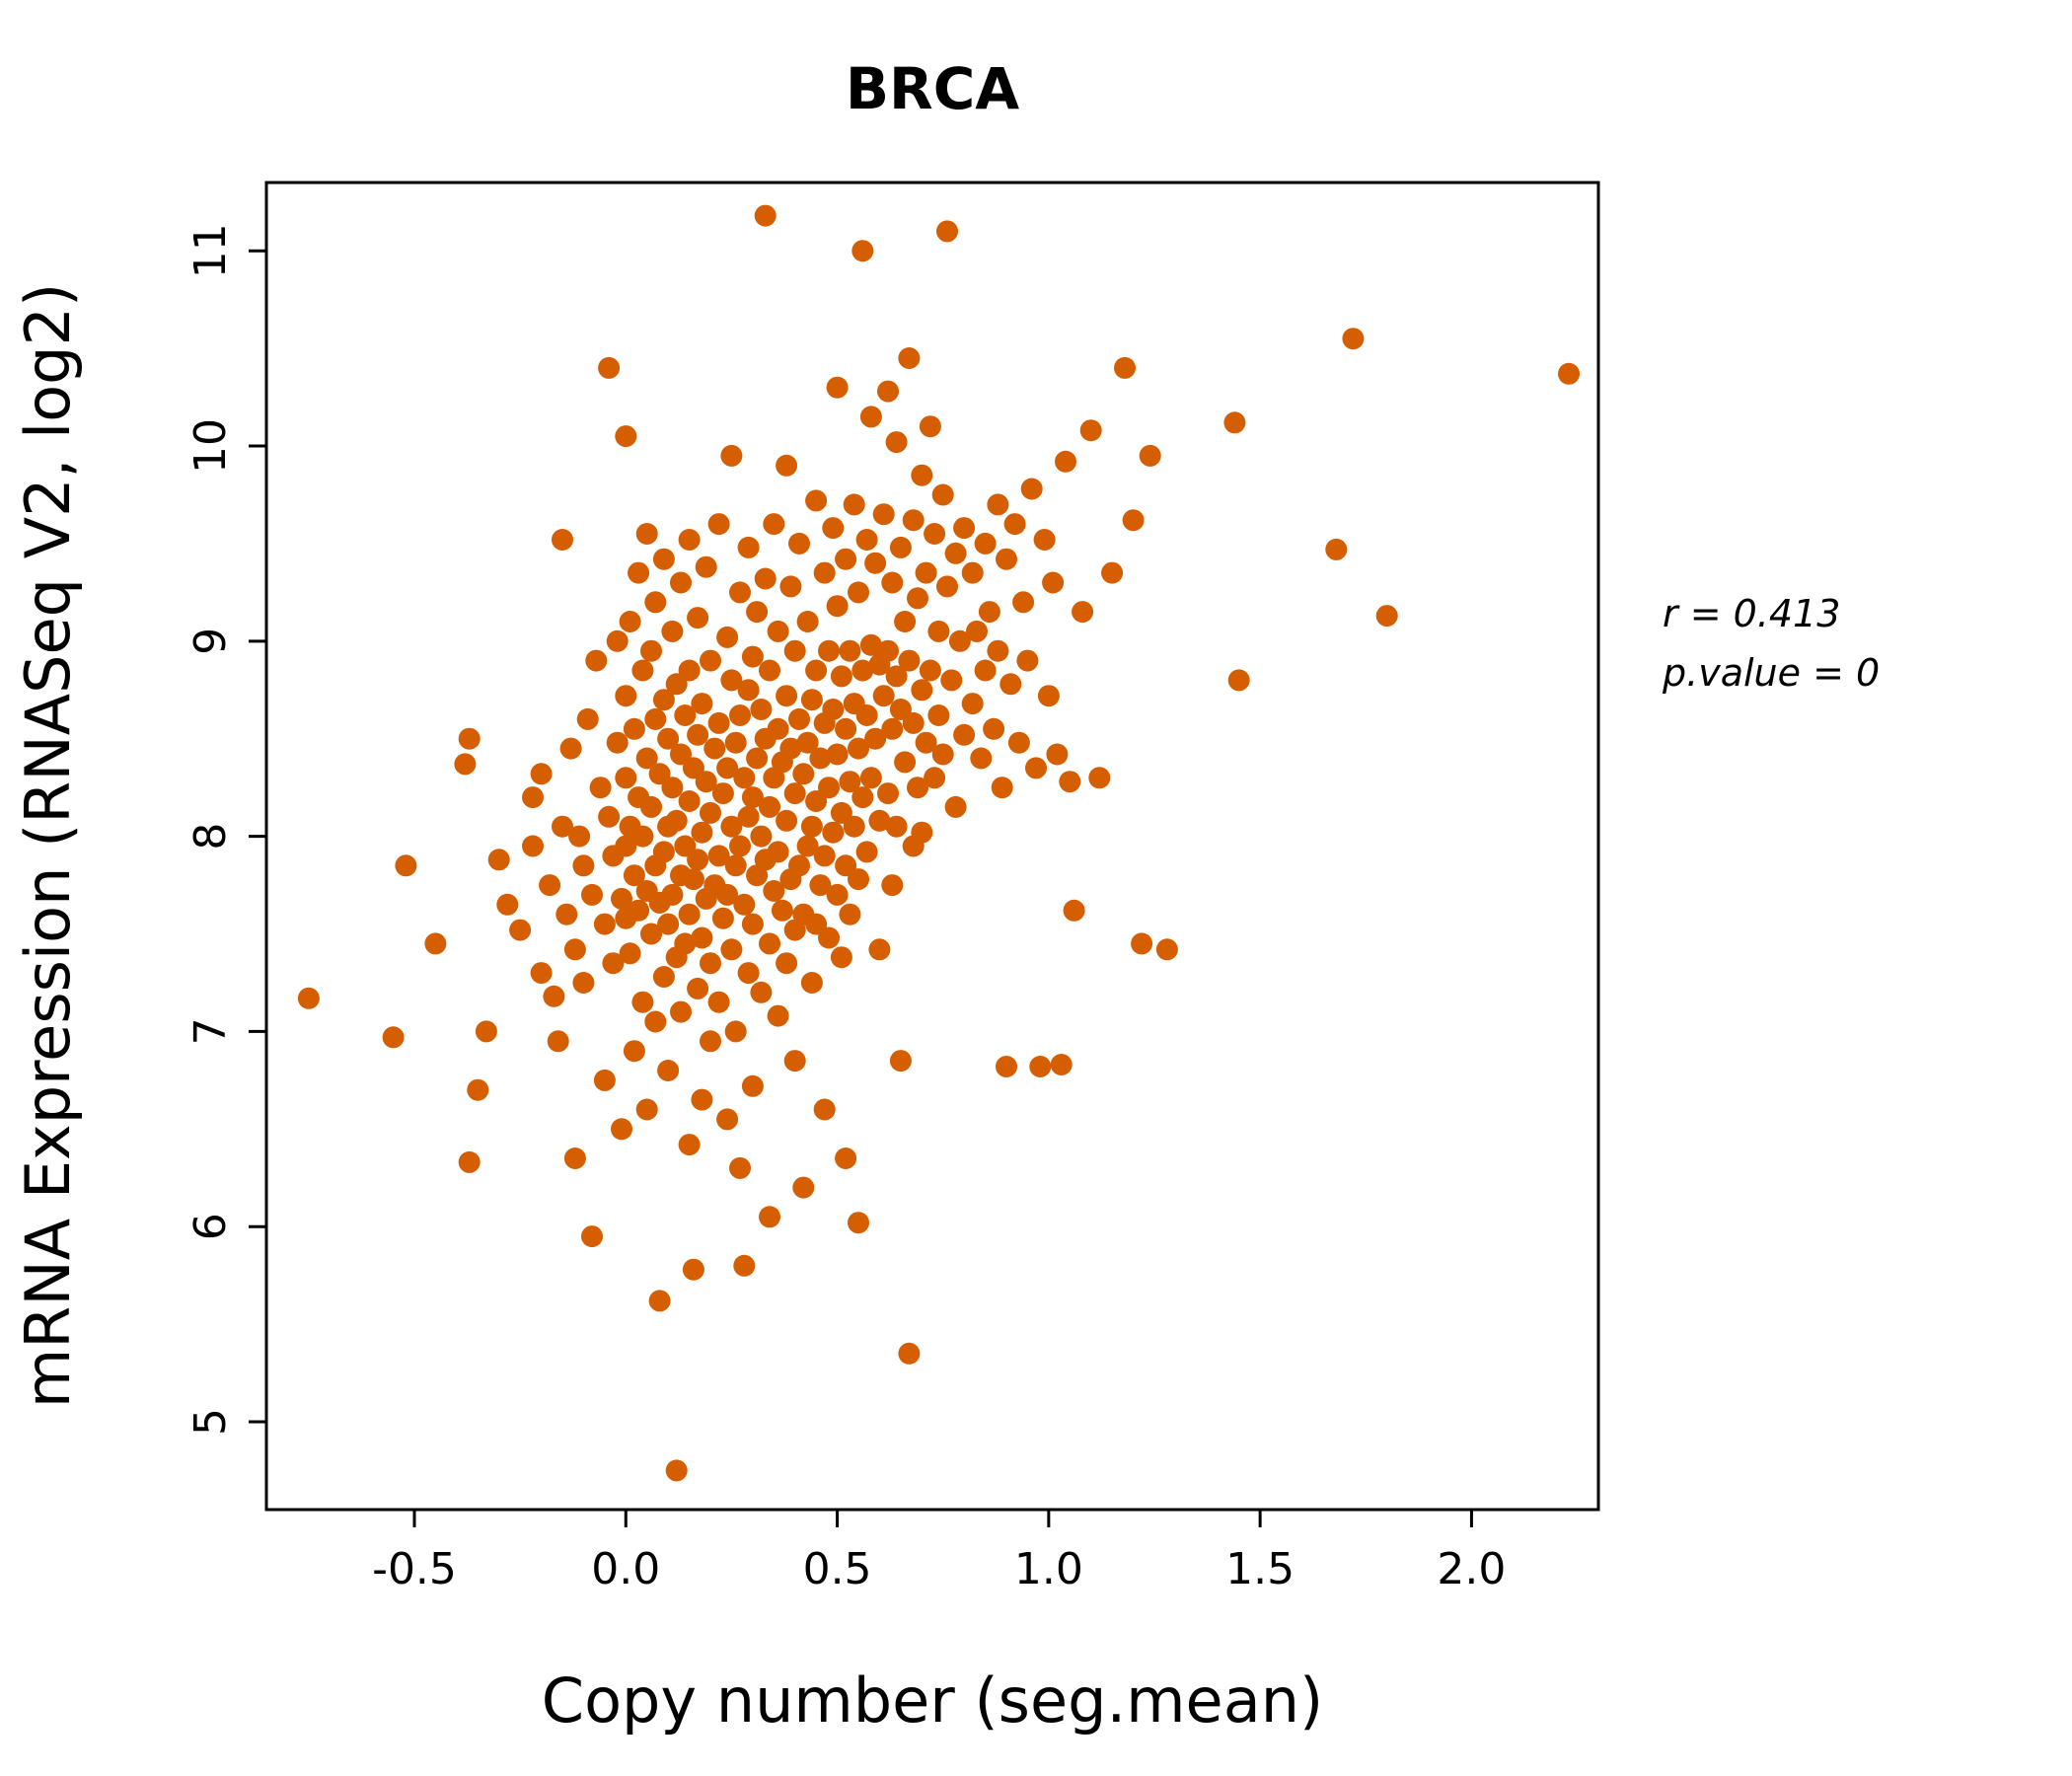 This screenshot has height=1776, width=2072. What do you see at coordinates (415, 1569) in the screenshot?
I see `x-tick-label: -0.5` at bounding box center [415, 1569].